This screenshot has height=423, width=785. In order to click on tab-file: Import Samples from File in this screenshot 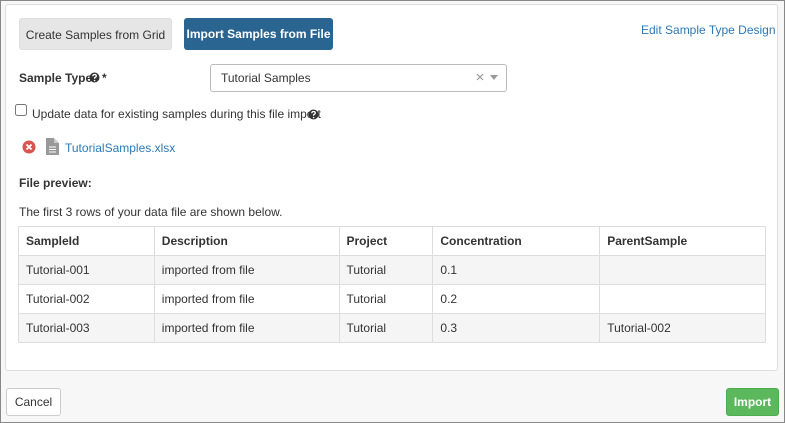, I will do `click(258, 34)`.